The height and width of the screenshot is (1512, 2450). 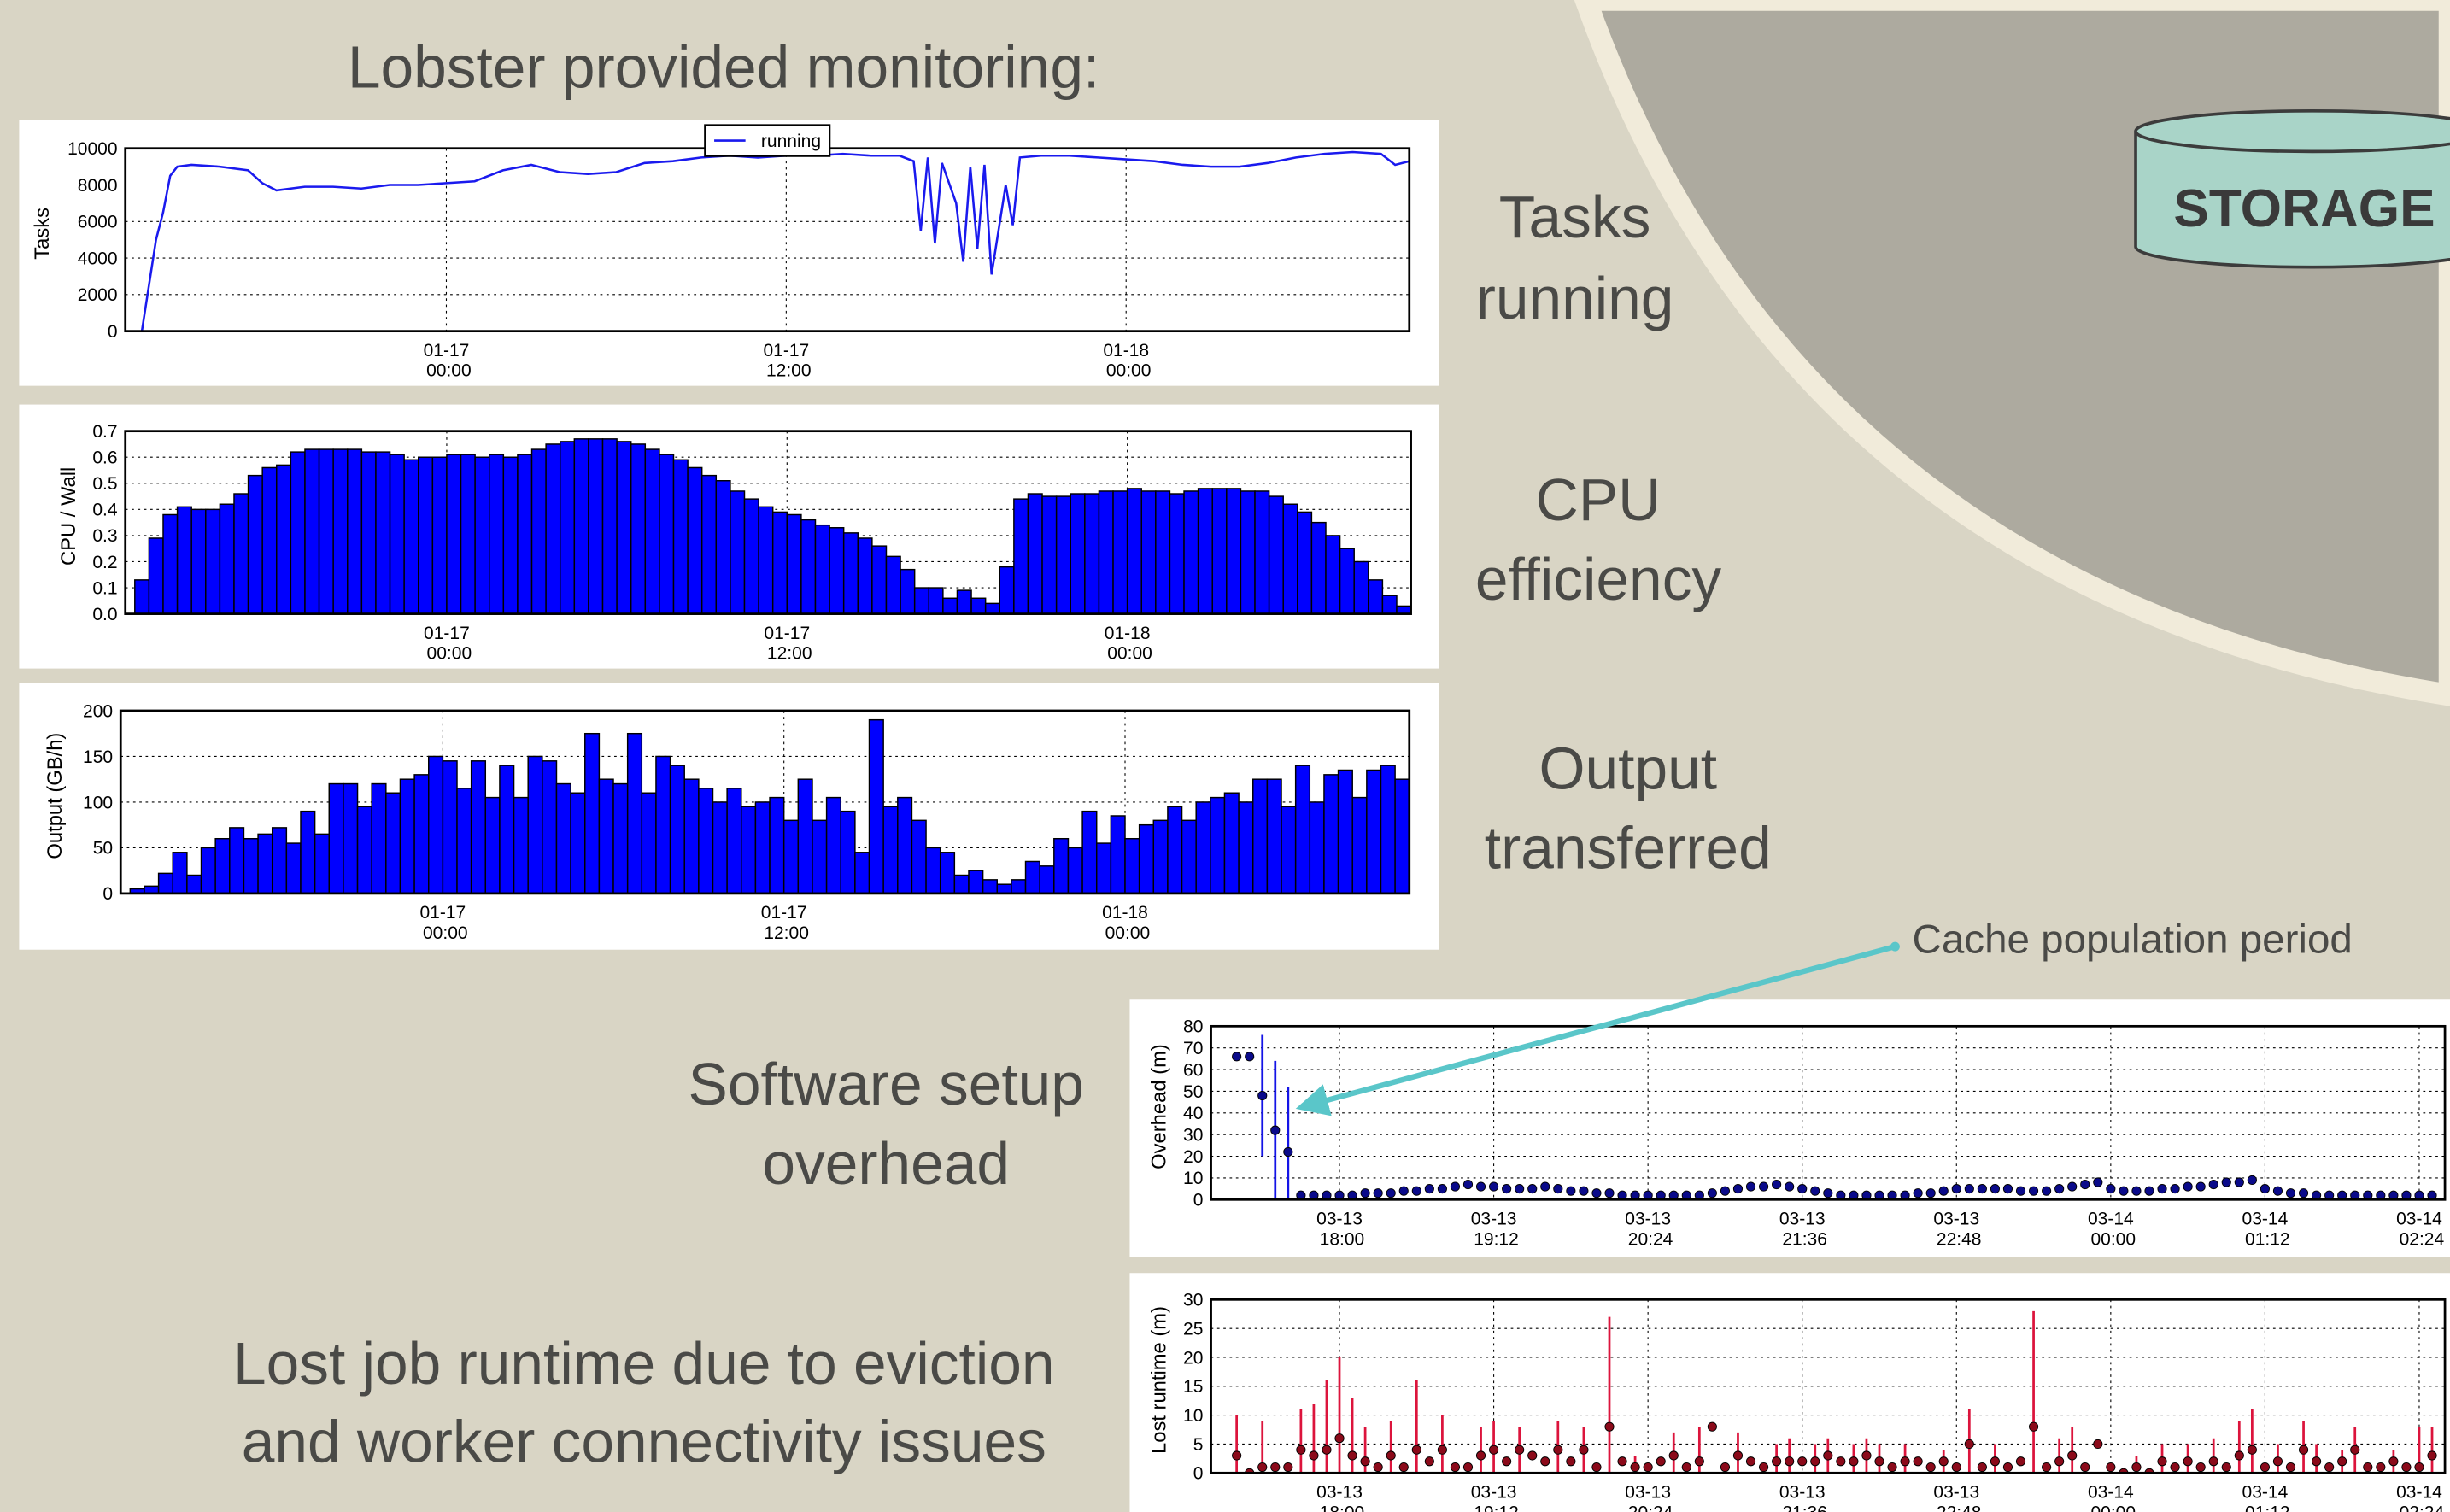 What do you see at coordinates (1160, 1106) in the screenshot?
I see `y-axis-label: Overhead (m)` at bounding box center [1160, 1106].